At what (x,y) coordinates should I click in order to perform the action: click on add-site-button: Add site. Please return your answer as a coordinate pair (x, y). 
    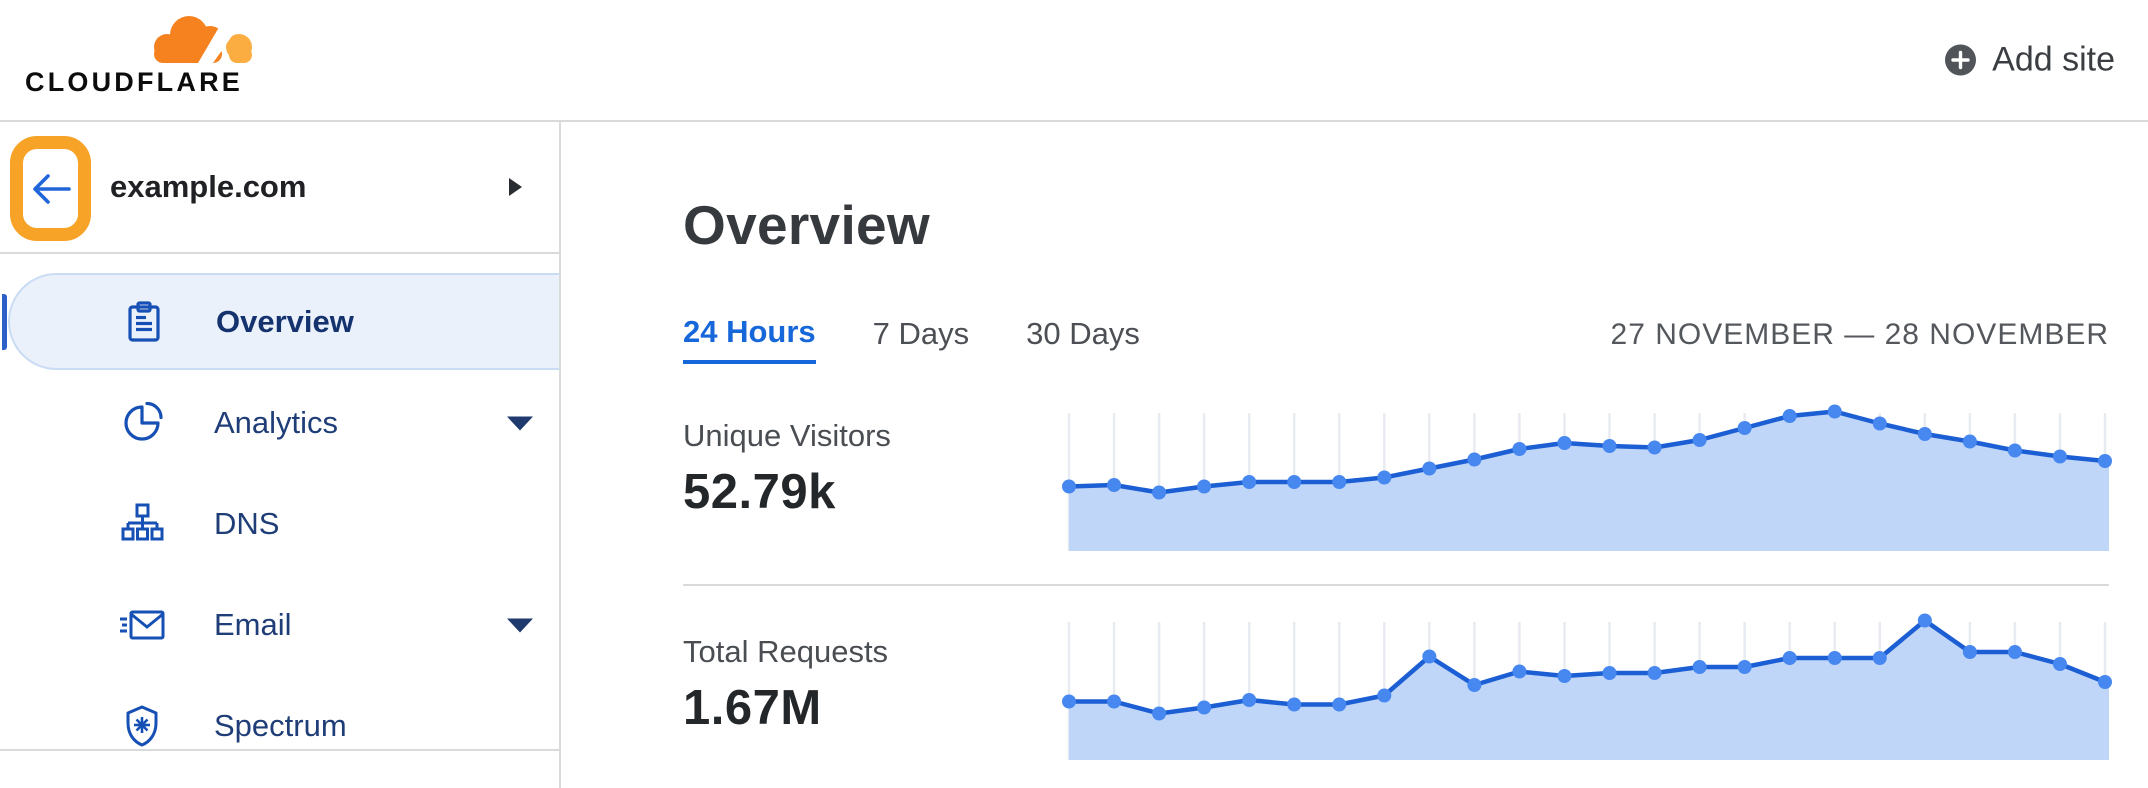
    Looking at the image, I should click on (2030, 60).